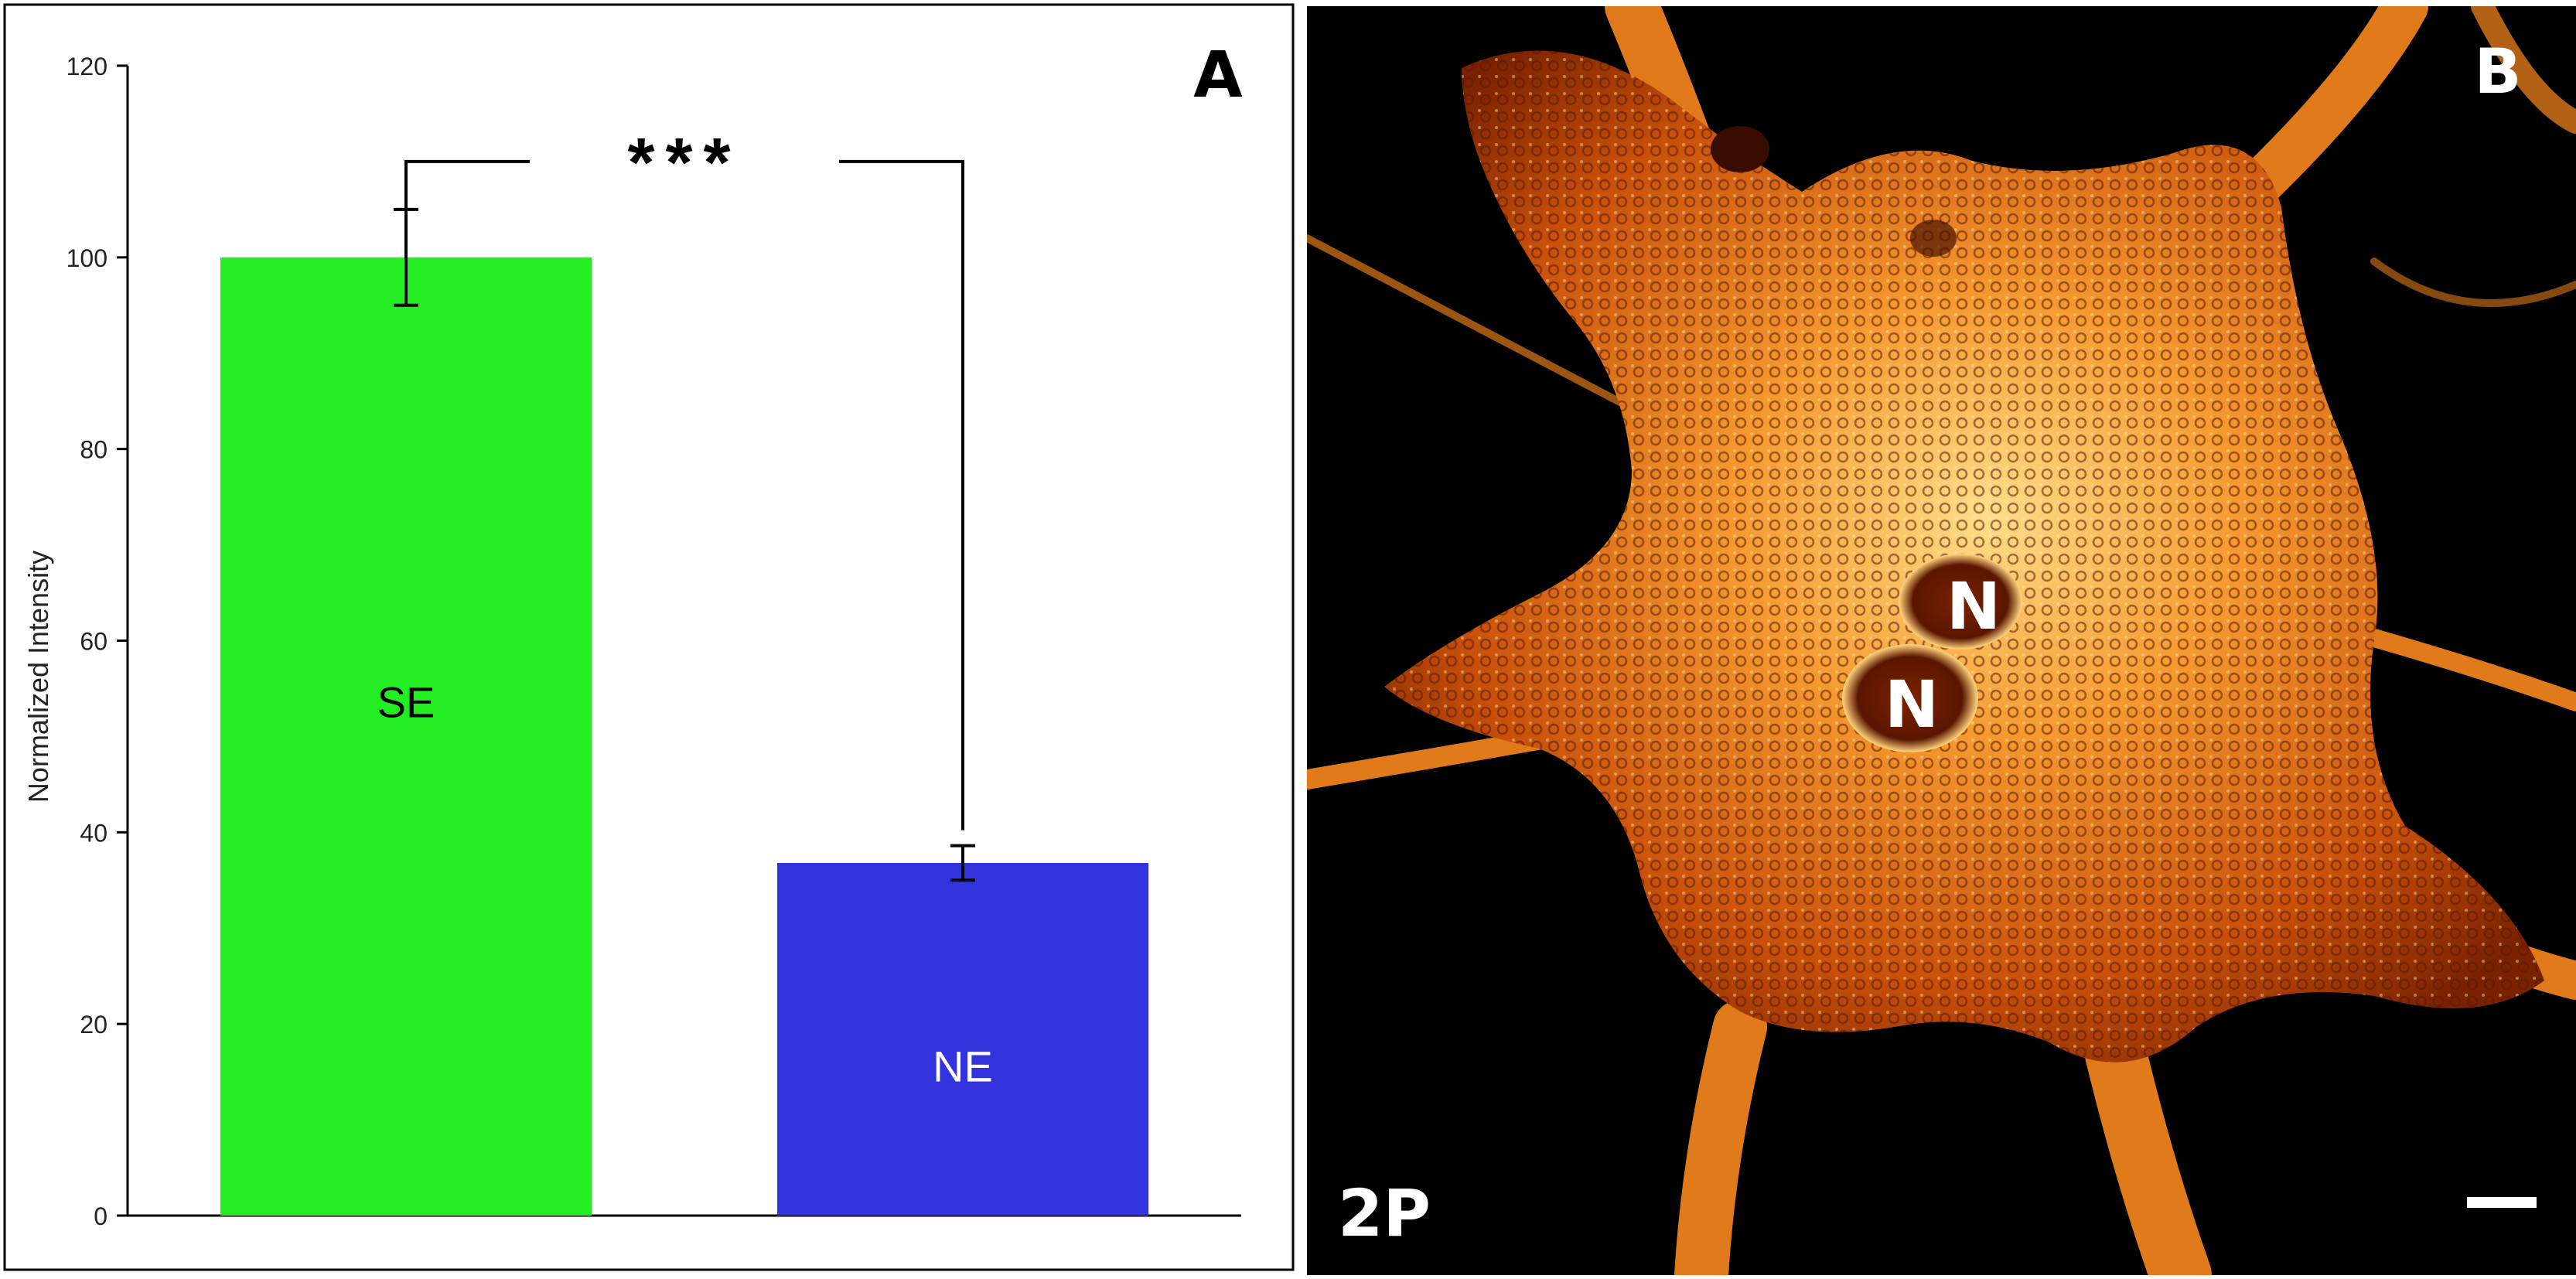  What do you see at coordinates (963, 1066) in the screenshot?
I see `bar-label-ne: NE` at bounding box center [963, 1066].